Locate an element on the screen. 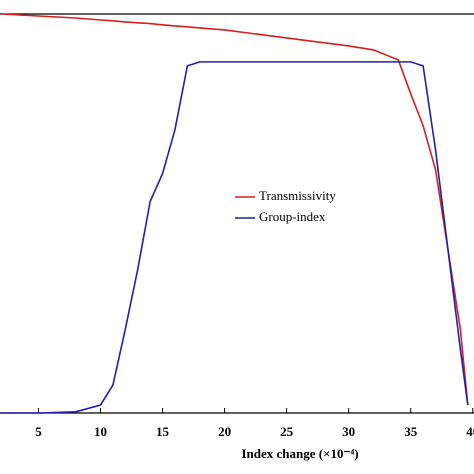 This screenshot has width=474, height=474. x-tick-label: 10 is located at coordinates (100, 431).